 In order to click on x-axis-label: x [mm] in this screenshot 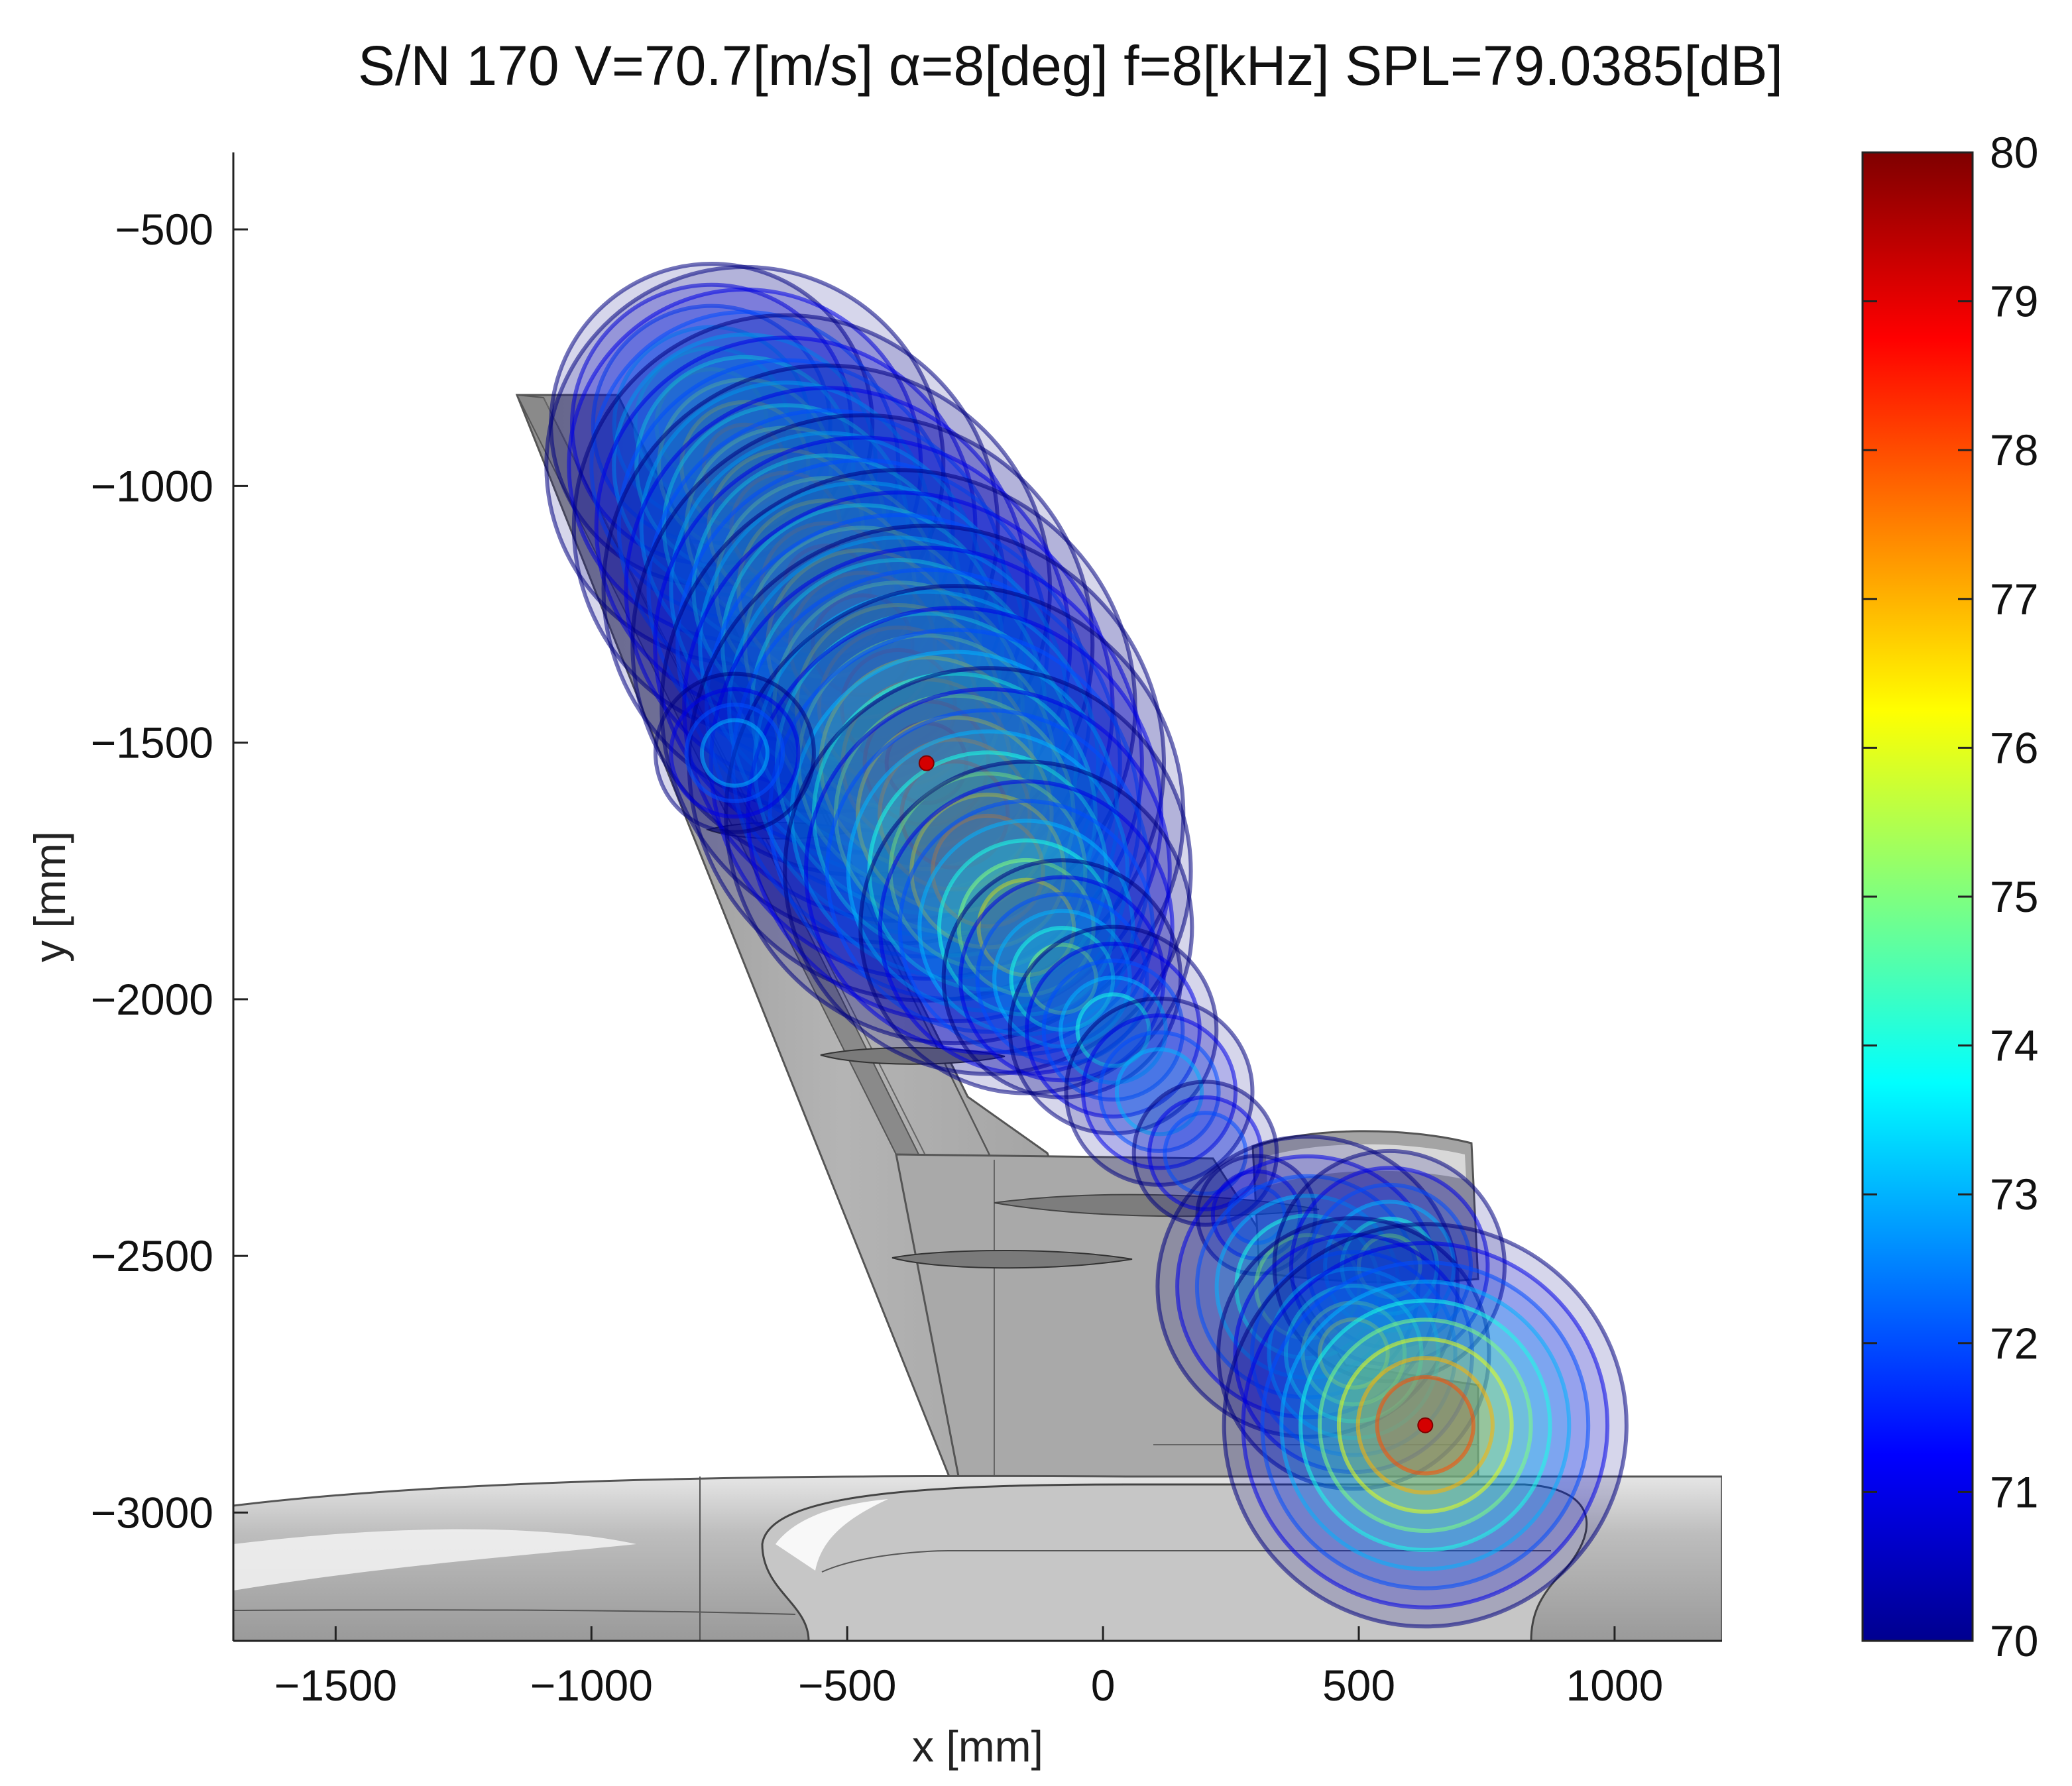, I will do `click(977, 1746)`.